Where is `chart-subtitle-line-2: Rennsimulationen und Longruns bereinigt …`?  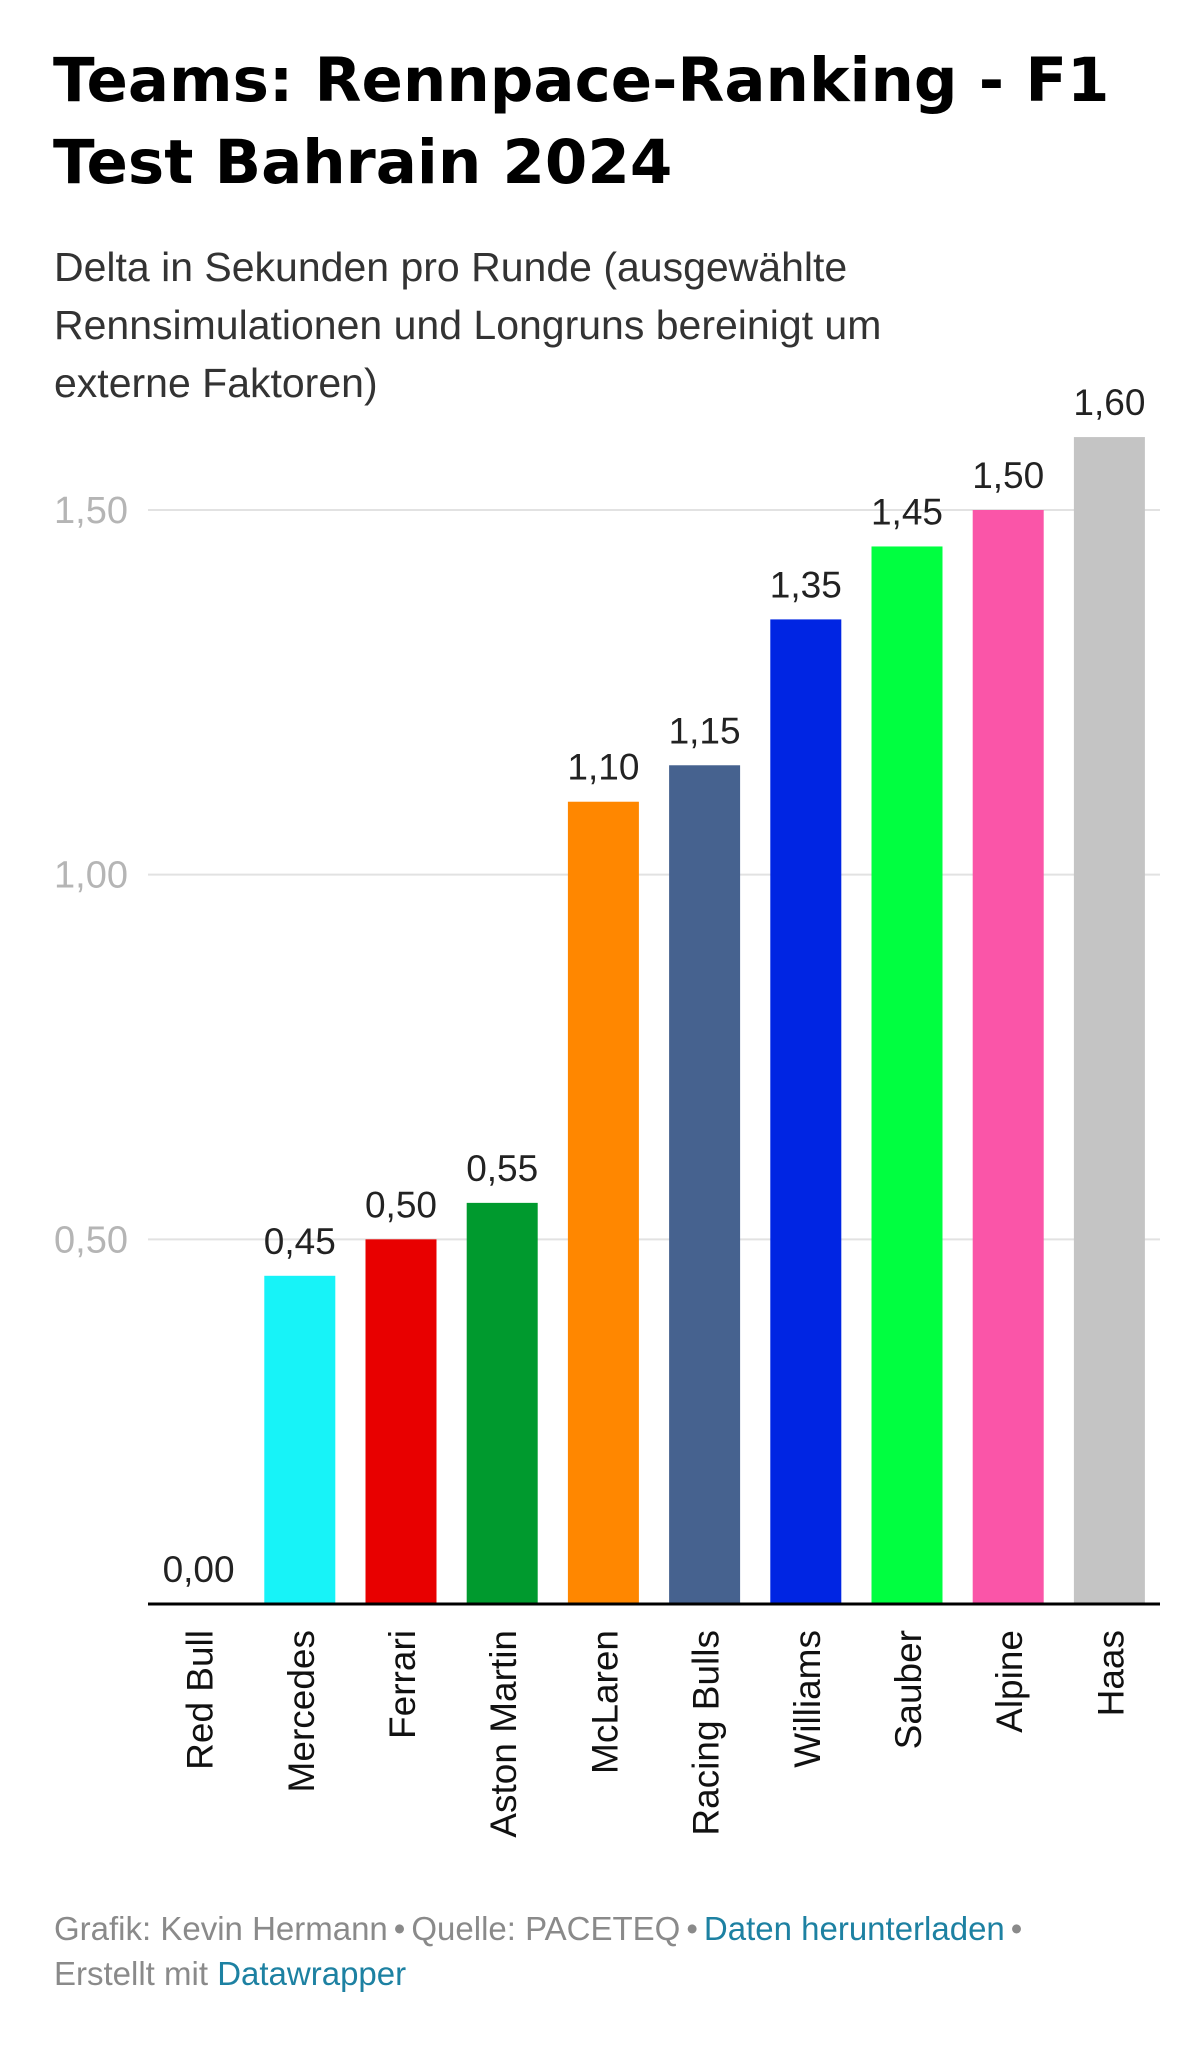
chart-subtitle-line-2: Rennsimulationen und Longruns bereinigt … is located at coordinates (468, 325).